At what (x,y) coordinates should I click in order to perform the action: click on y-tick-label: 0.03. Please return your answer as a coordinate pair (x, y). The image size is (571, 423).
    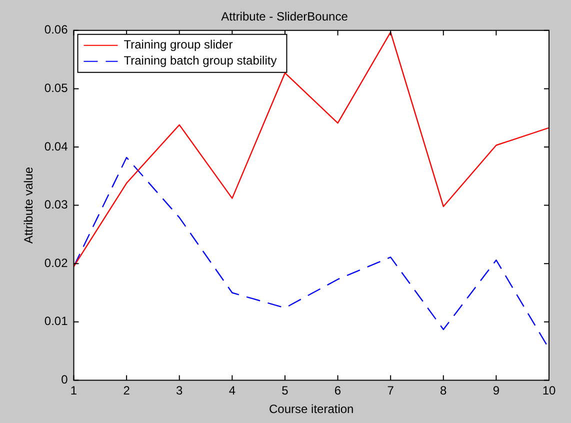
    Looking at the image, I should click on (56, 205).